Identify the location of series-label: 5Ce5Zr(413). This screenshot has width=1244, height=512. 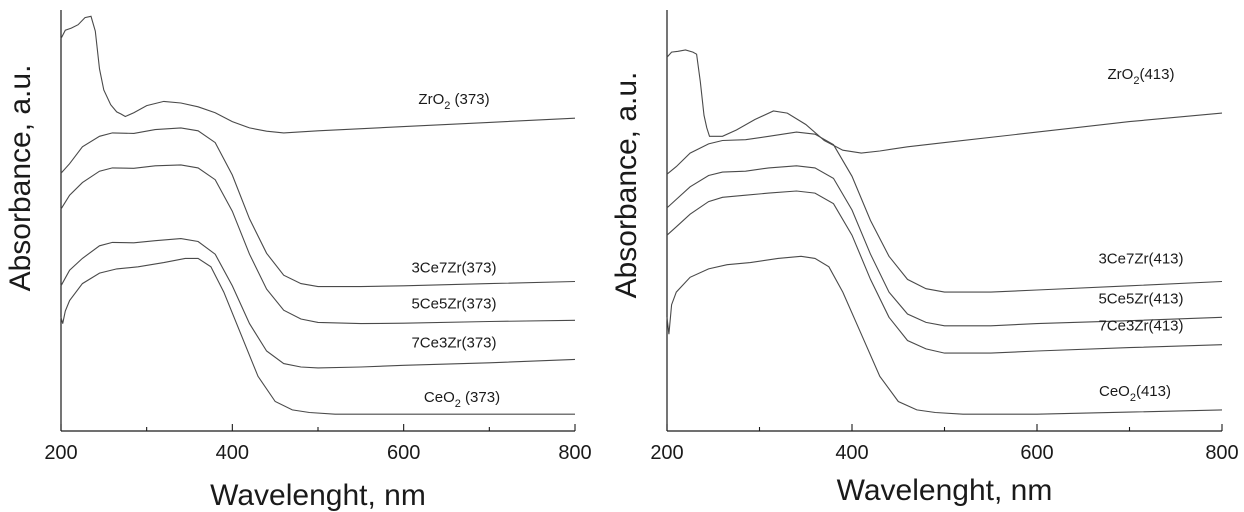
(1140, 298).